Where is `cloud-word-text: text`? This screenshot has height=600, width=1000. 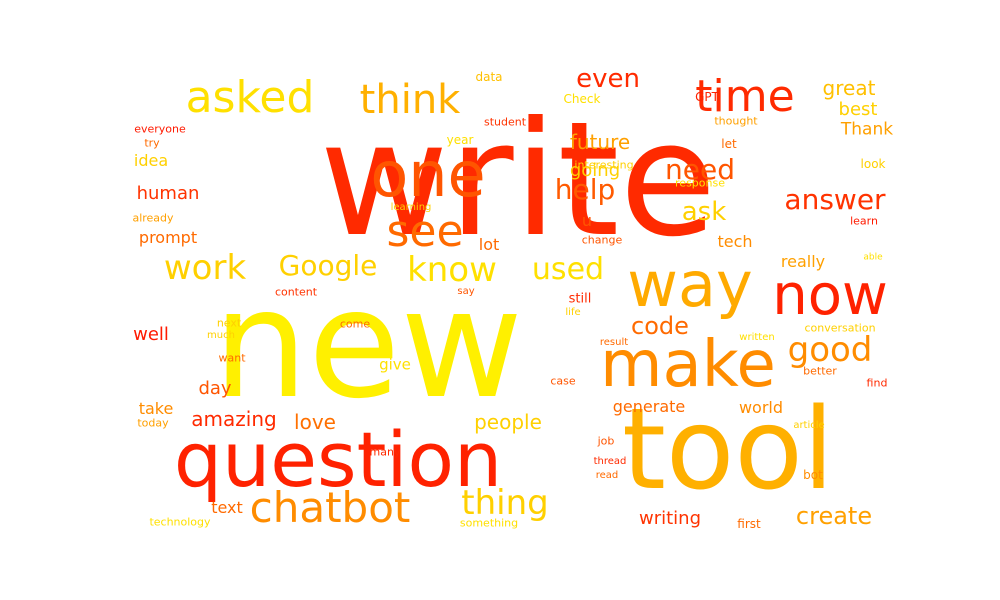 cloud-word-text: text is located at coordinates (227, 507).